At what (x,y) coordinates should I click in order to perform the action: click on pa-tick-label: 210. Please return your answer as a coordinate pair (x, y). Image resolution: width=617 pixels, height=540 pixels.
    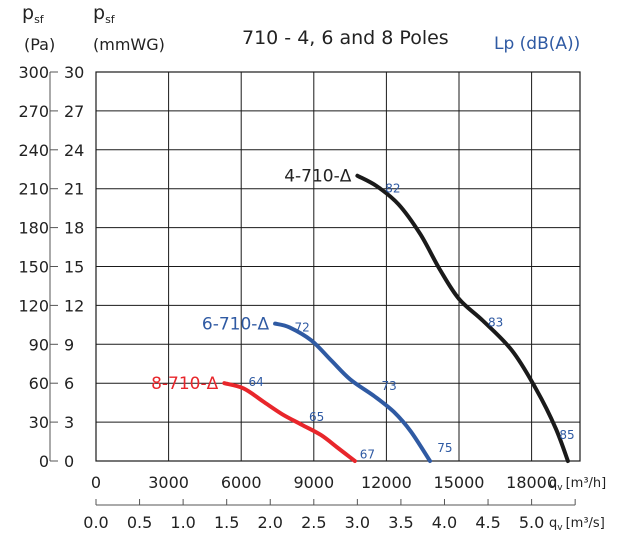
    Looking at the image, I should click on (33, 189).